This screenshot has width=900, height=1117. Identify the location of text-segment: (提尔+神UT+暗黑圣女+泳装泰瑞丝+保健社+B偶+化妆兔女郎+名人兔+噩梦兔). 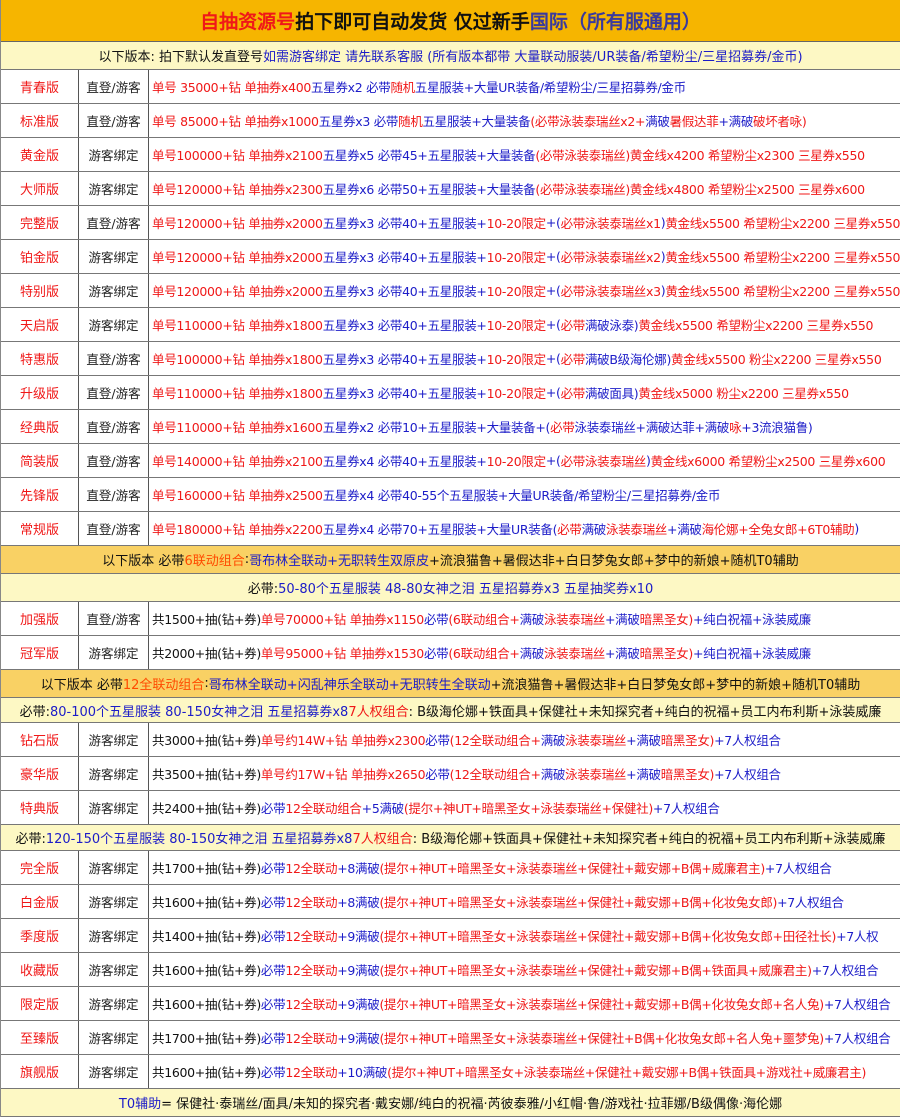
(601, 1038).